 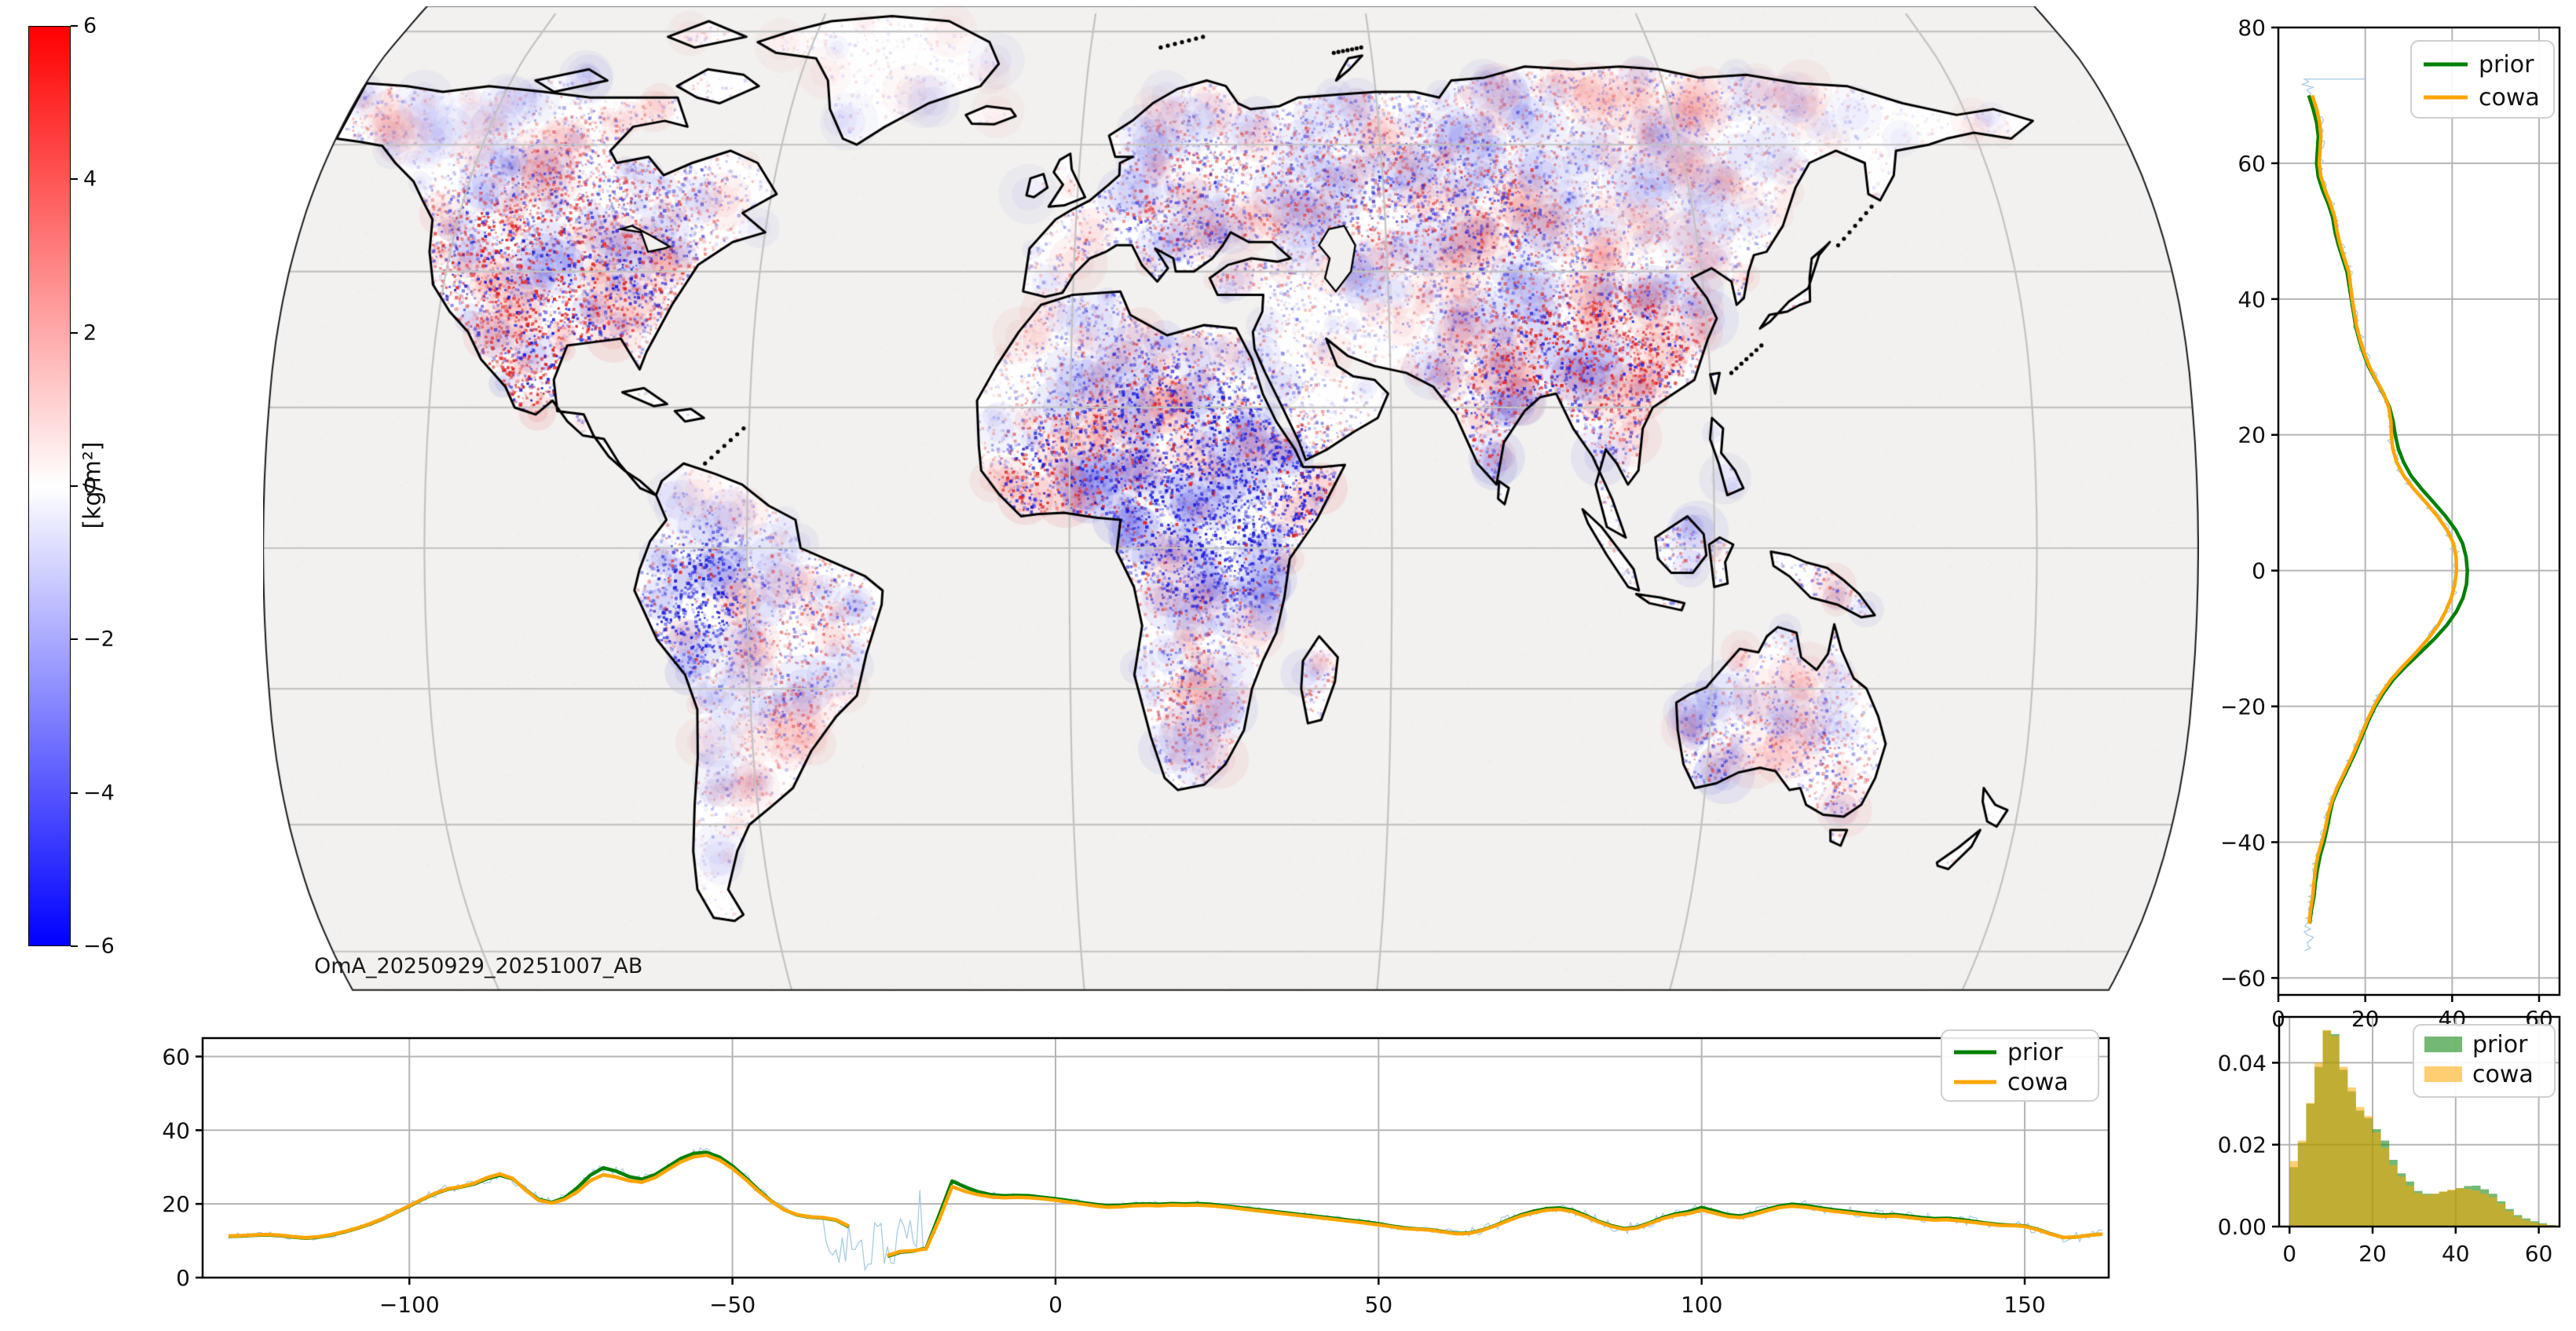 I want to click on colorbar-tick-label: 0, so click(x=90, y=486).